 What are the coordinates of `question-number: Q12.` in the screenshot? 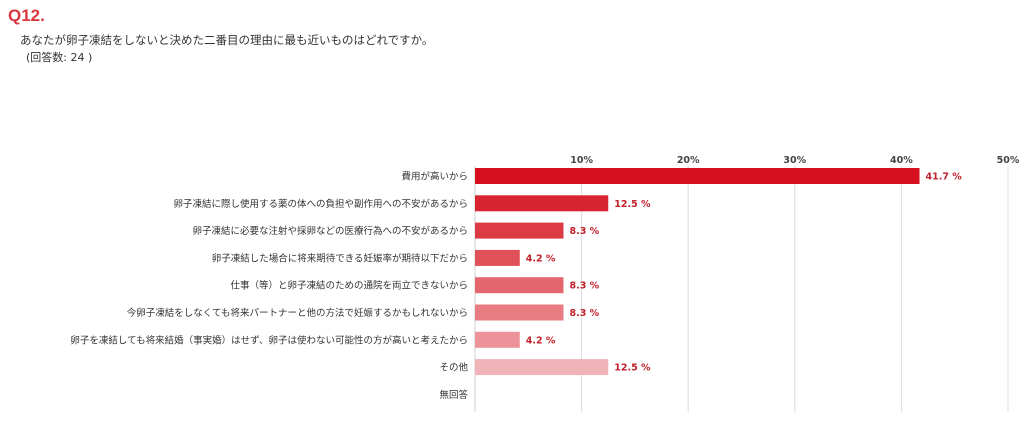 It's located at (26, 15).